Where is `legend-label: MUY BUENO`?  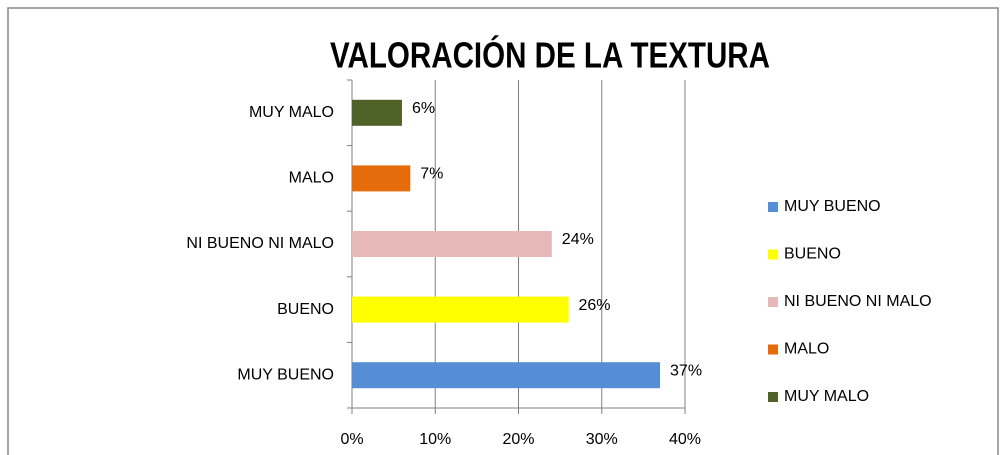
legend-label: MUY BUENO is located at coordinates (832, 206).